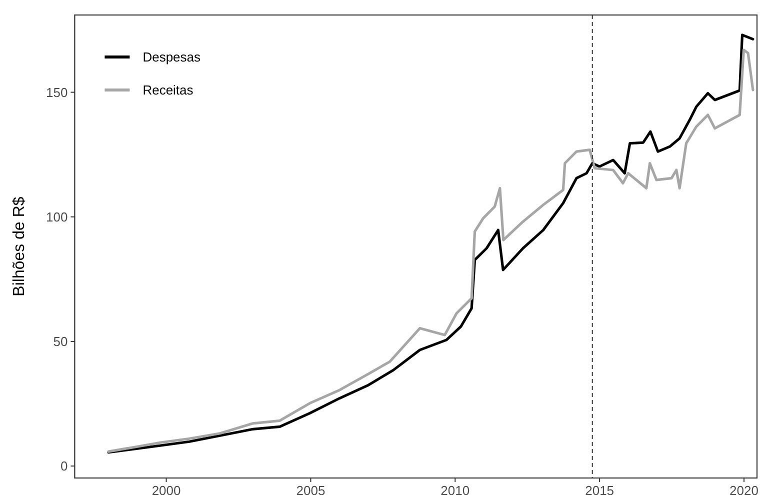 This screenshot has width=776, height=495. I want to click on x-tick-label: 2005, so click(311, 489).